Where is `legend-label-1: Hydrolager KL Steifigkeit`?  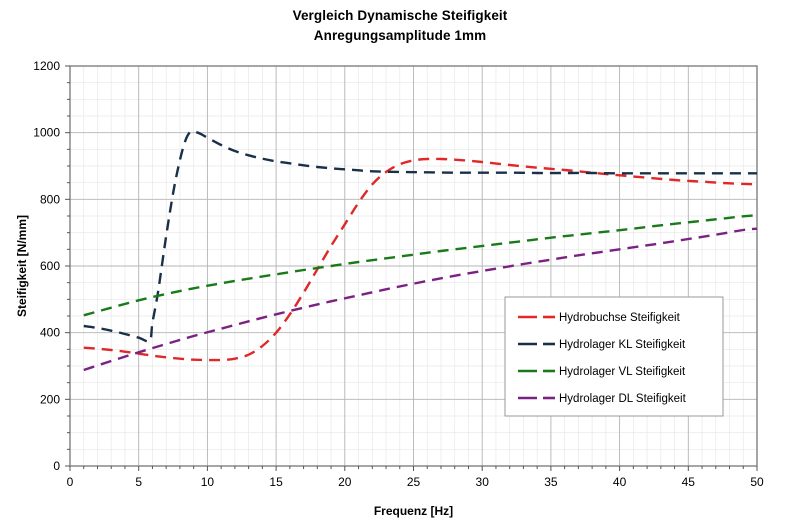 legend-label-1: Hydrolager KL Steifigkeit is located at coordinates (622, 345).